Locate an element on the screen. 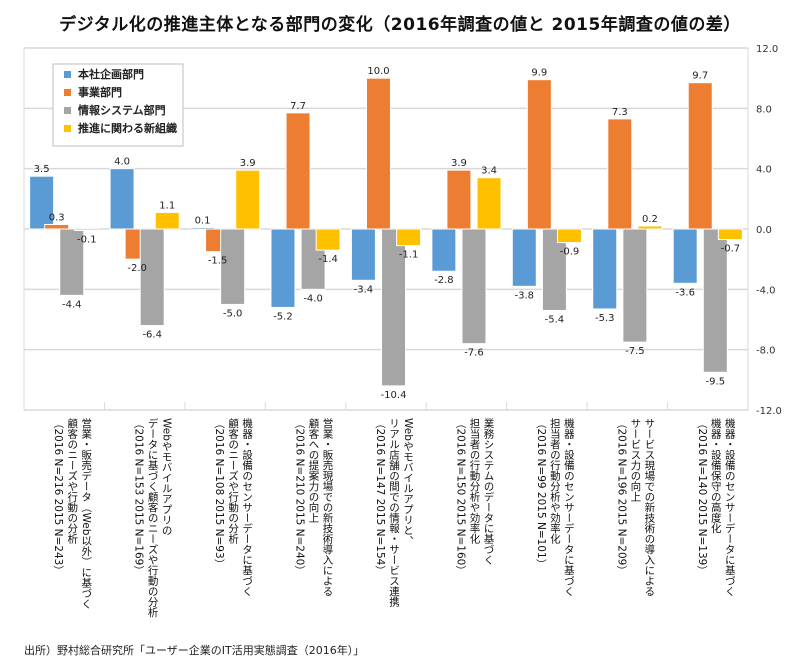  data-label: 0.2 is located at coordinates (650, 219).